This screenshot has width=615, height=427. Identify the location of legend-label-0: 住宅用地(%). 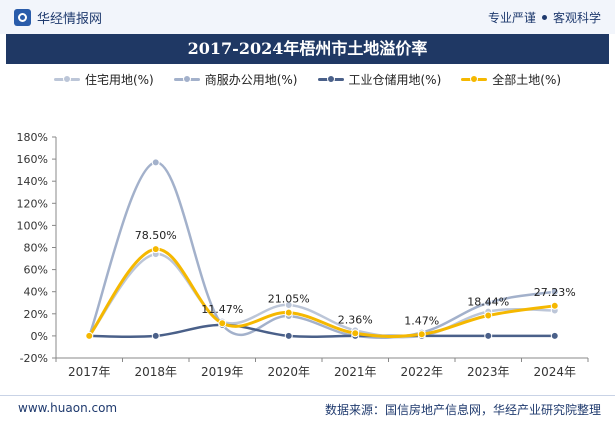
(119, 79).